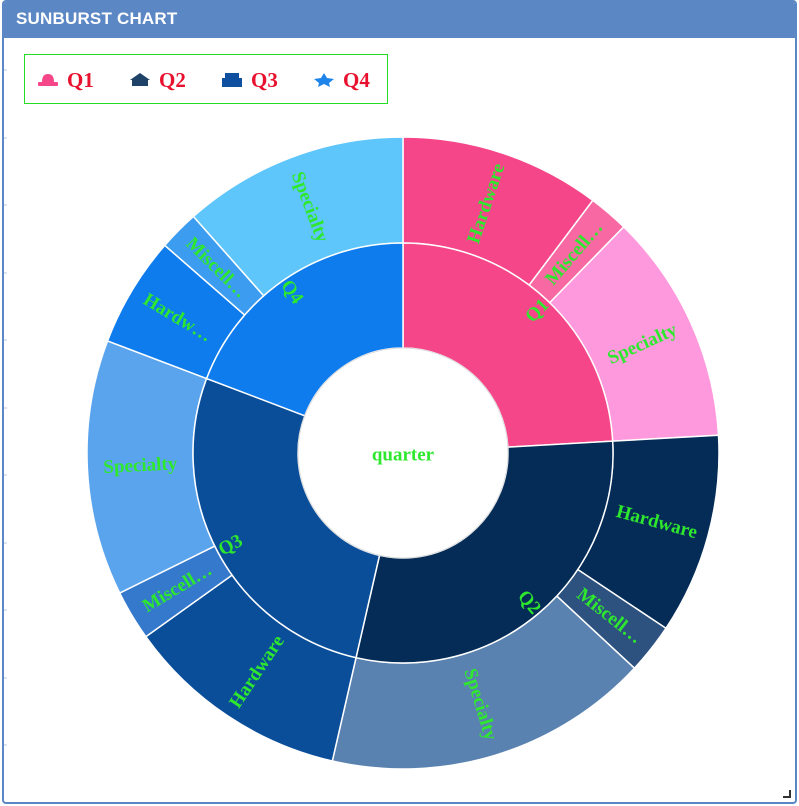  I want to click on box-icon, so click(232, 80).